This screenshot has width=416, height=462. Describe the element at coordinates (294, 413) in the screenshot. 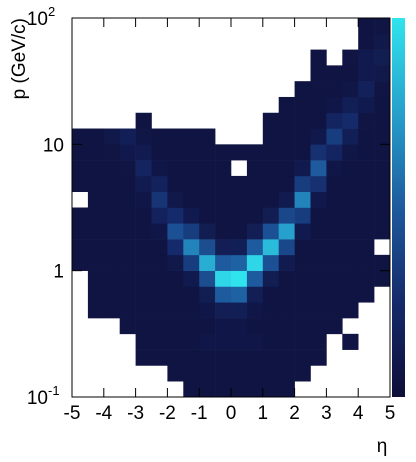

I see `x-tick-label: 2` at that location.